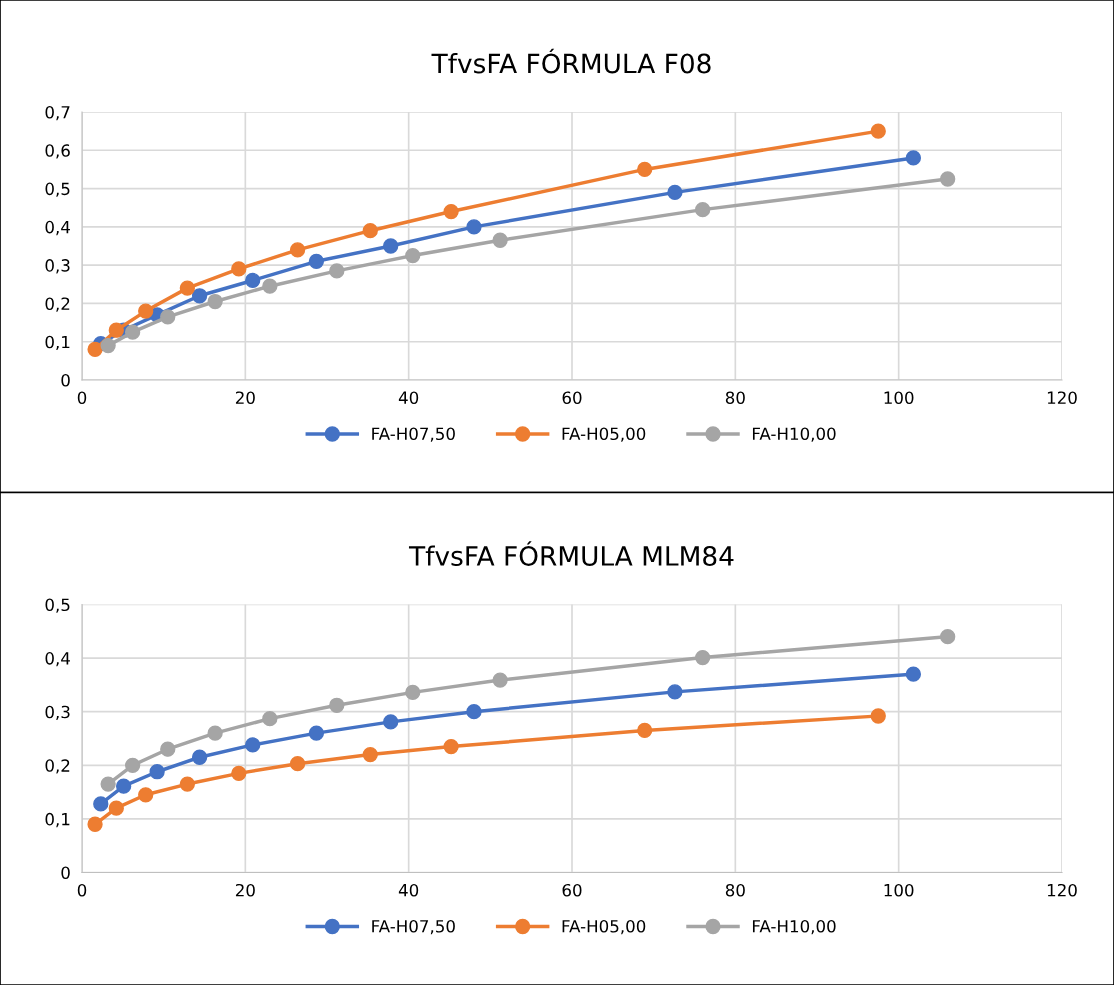  Describe the element at coordinates (571, 553) in the screenshot. I see `chart-title: TfvsFA FÓRMULA MLM84` at that location.